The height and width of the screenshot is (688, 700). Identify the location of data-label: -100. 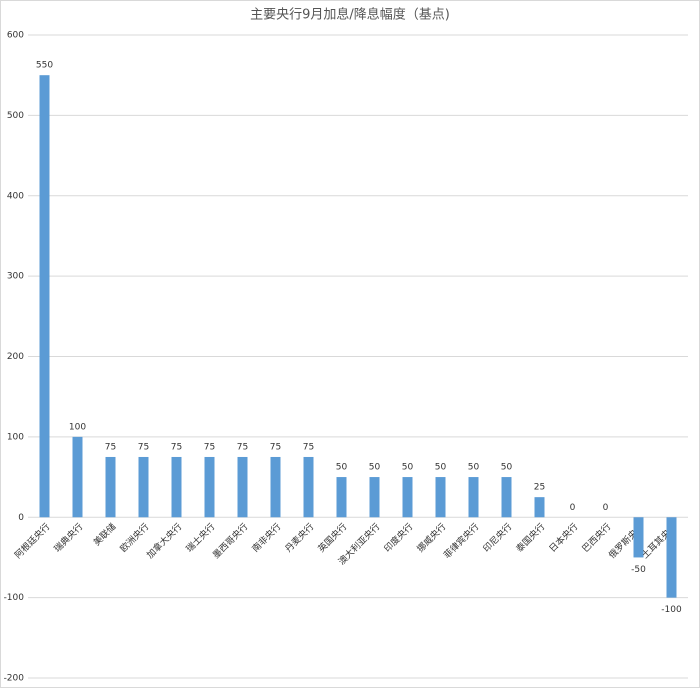
(671, 610).